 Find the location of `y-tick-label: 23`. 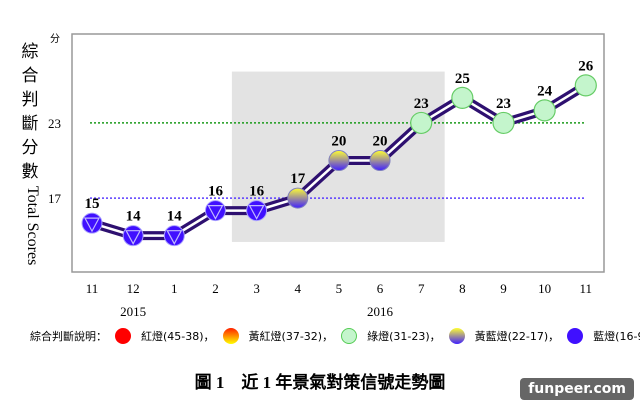

y-tick-label: 23 is located at coordinates (54, 123).